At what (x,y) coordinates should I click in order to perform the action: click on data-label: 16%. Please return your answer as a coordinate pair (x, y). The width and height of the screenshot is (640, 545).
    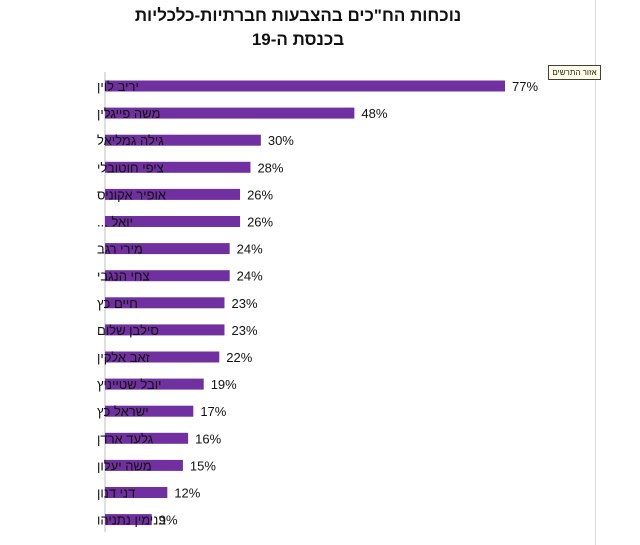
    Looking at the image, I should click on (208, 438).